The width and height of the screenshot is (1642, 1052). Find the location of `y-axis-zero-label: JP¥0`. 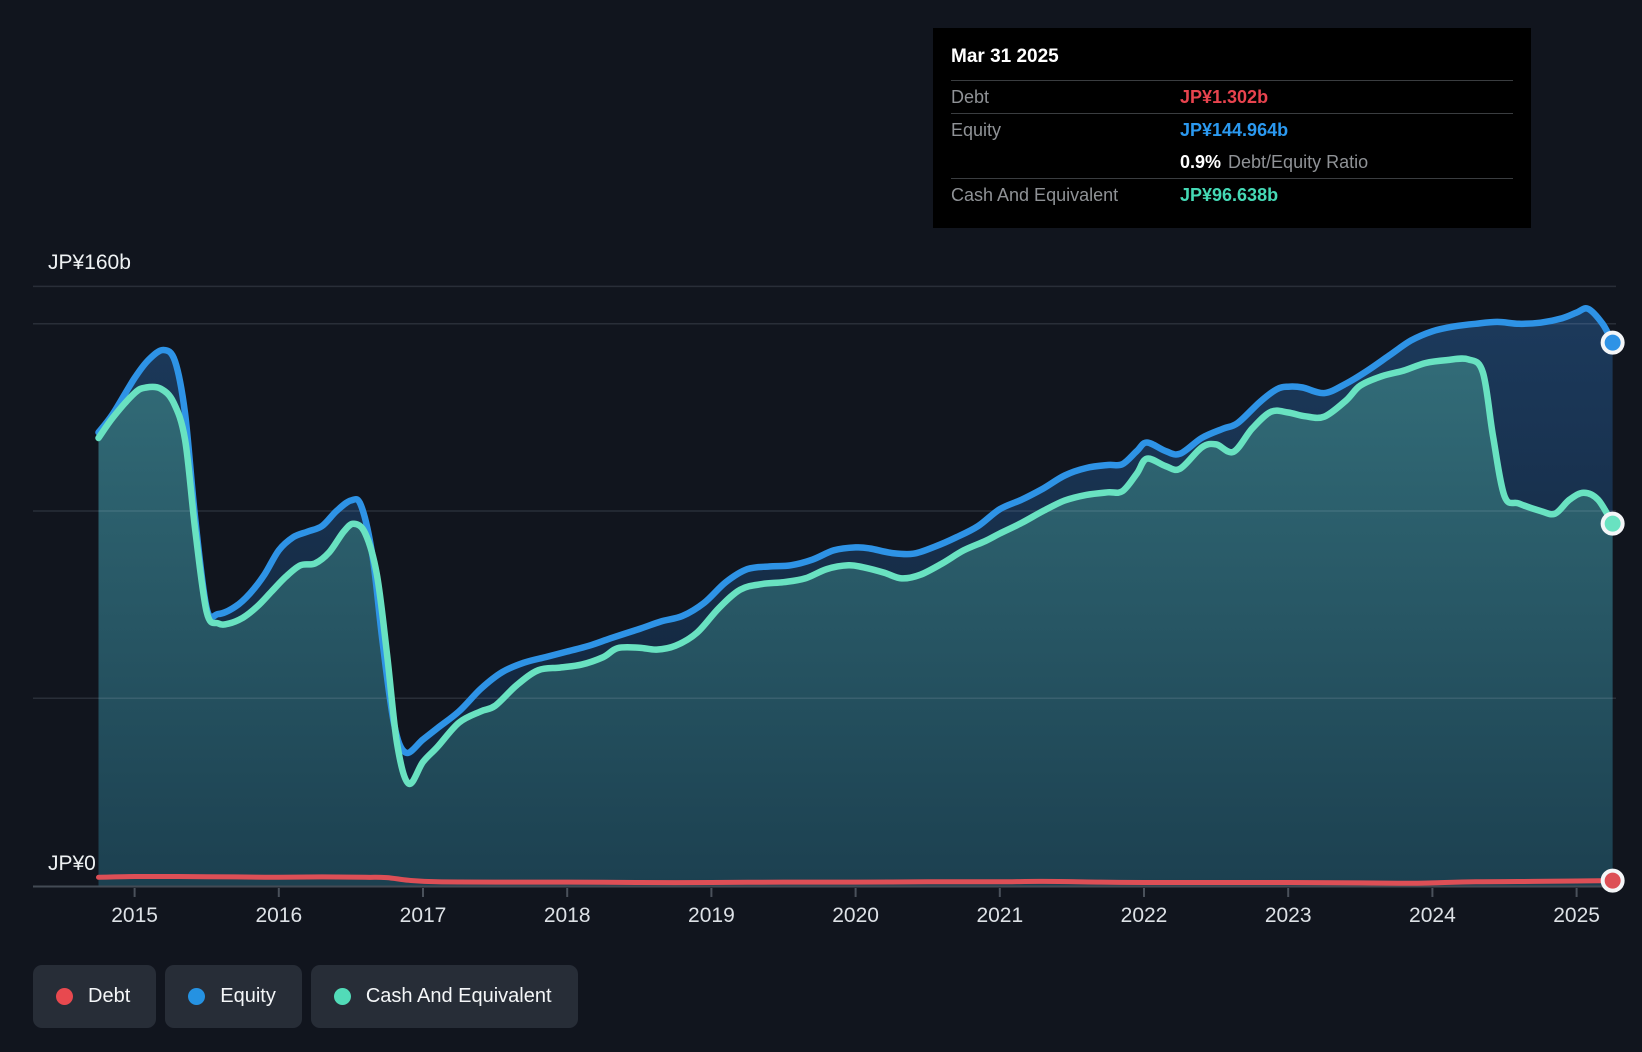

y-axis-zero-label: JP¥0 is located at coordinates (72, 863).